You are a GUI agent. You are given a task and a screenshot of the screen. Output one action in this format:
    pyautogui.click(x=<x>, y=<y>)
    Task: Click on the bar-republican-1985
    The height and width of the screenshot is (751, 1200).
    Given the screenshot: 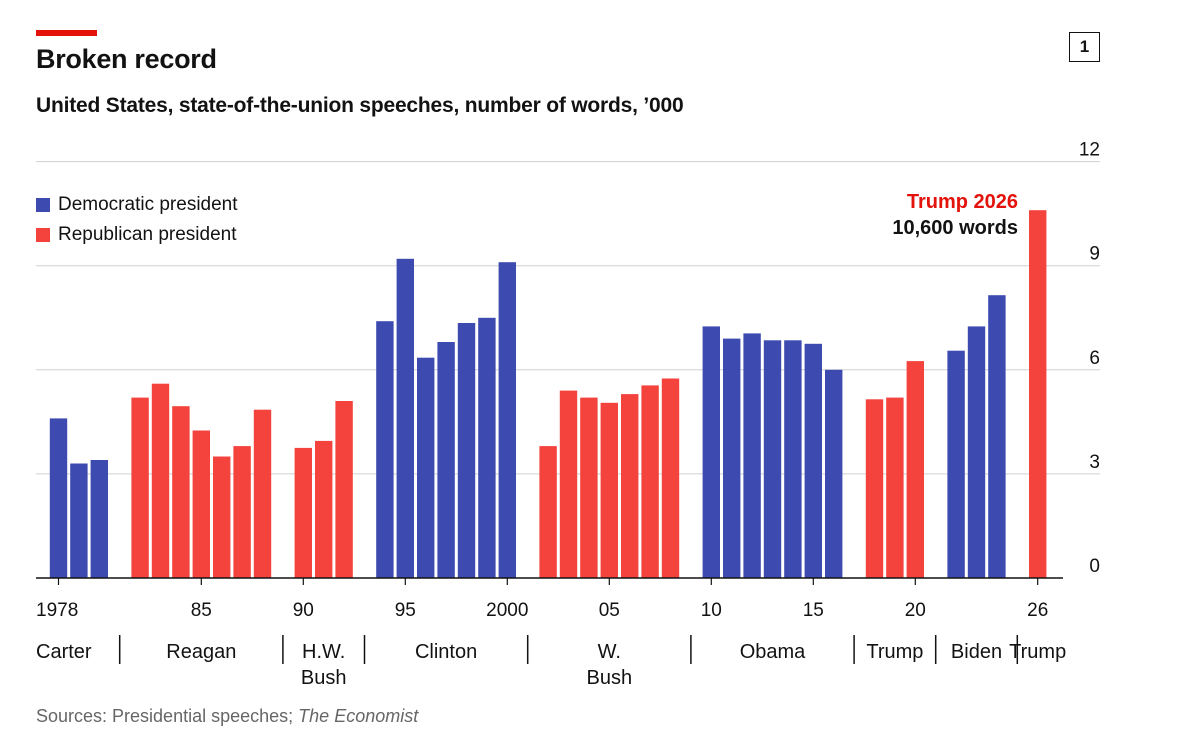 What is the action you would take?
    pyautogui.click(x=201, y=504)
    